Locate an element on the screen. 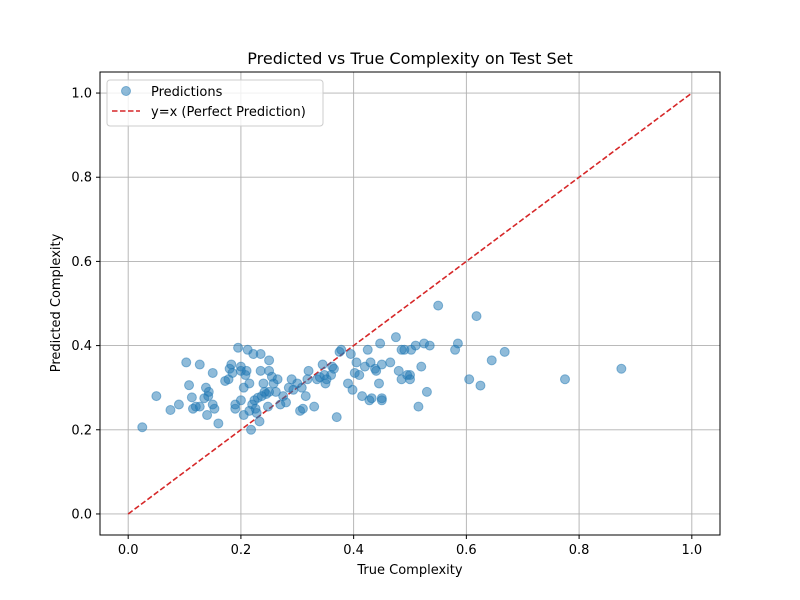  x-tick-label: 1.0 is located at coordinates (691, 550).